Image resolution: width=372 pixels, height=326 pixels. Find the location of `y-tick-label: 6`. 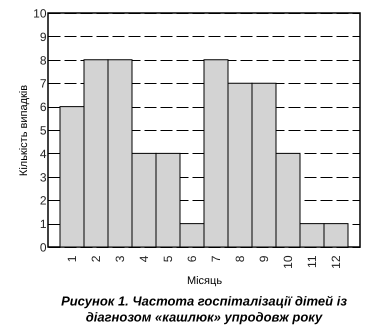

y-tick-label: 6 is located at coordinates (43, 107).